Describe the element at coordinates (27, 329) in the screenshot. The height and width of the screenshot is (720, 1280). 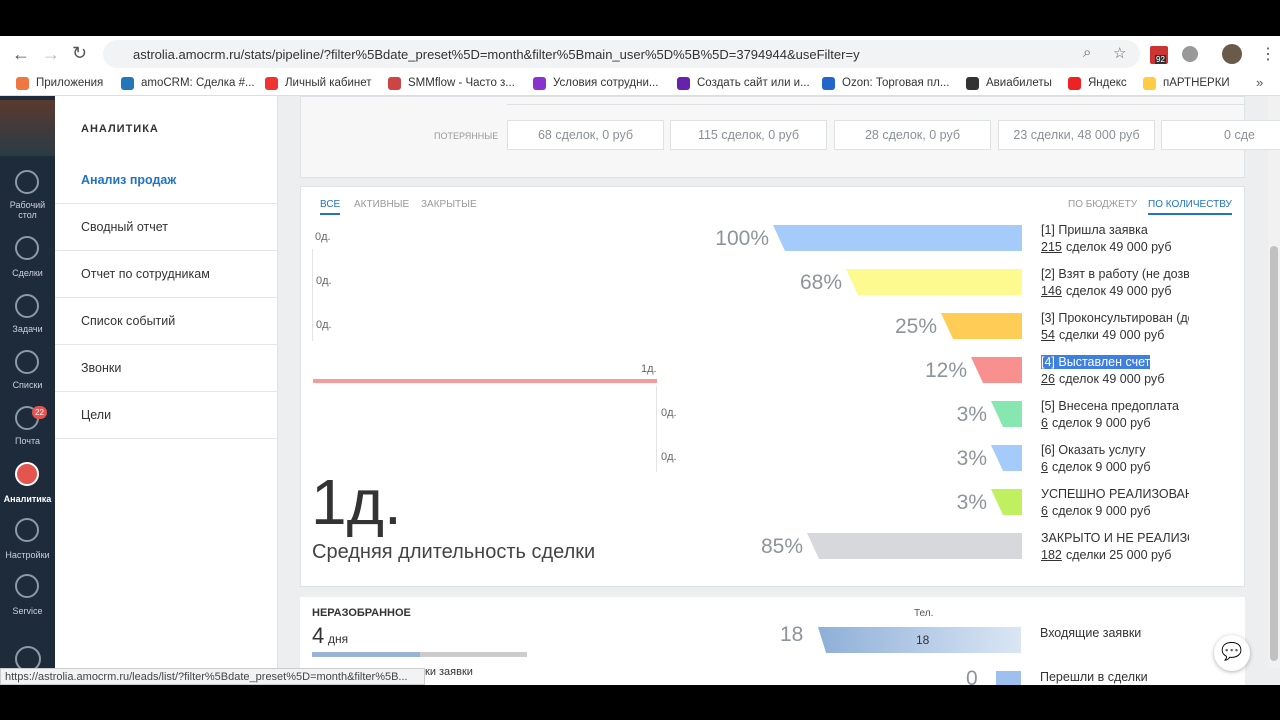
I see `nav-label: Задачи` at that location.